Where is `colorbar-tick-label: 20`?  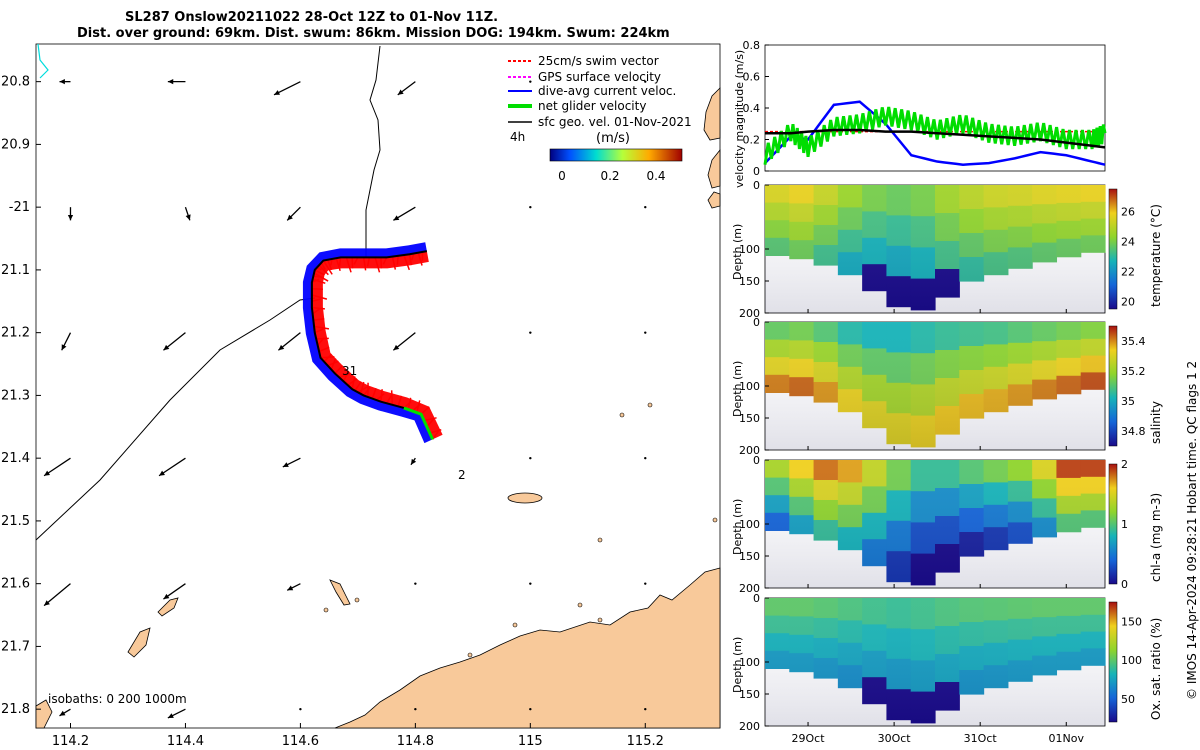
colorbar-tick-label: 20 is located at coordinates (1128, 302).